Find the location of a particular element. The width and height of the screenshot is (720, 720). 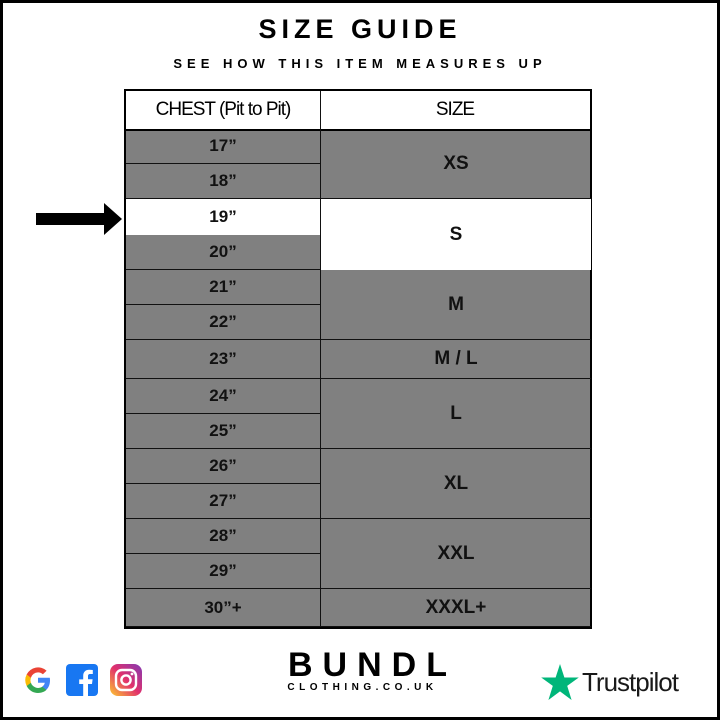

brand-logo: BUNDL CLOTHING.CO.UK is located at coordinates (367, 669).